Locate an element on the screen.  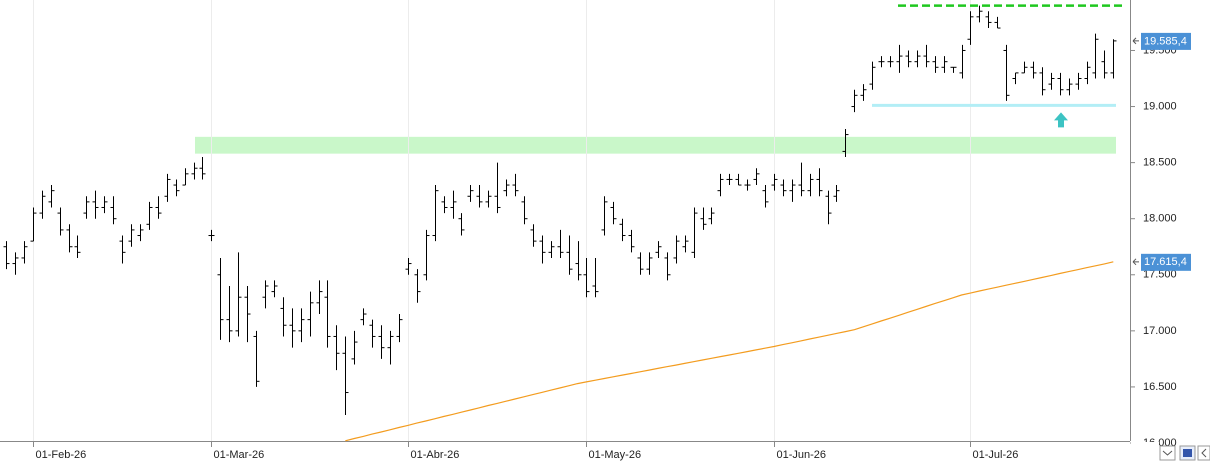
x-tick-label: 01-Abr-26 is located at coordinates (435, 455).